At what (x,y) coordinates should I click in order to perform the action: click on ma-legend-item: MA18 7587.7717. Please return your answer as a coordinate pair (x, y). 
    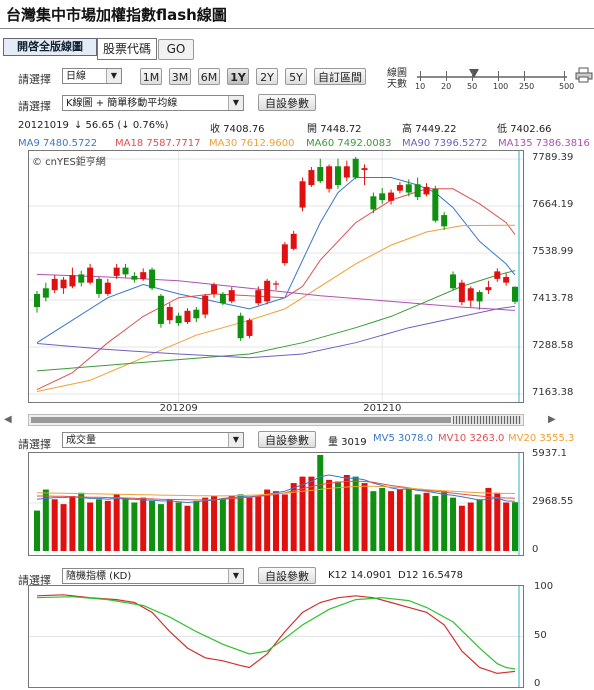
    Looking at the image, I should click on (158, 143).